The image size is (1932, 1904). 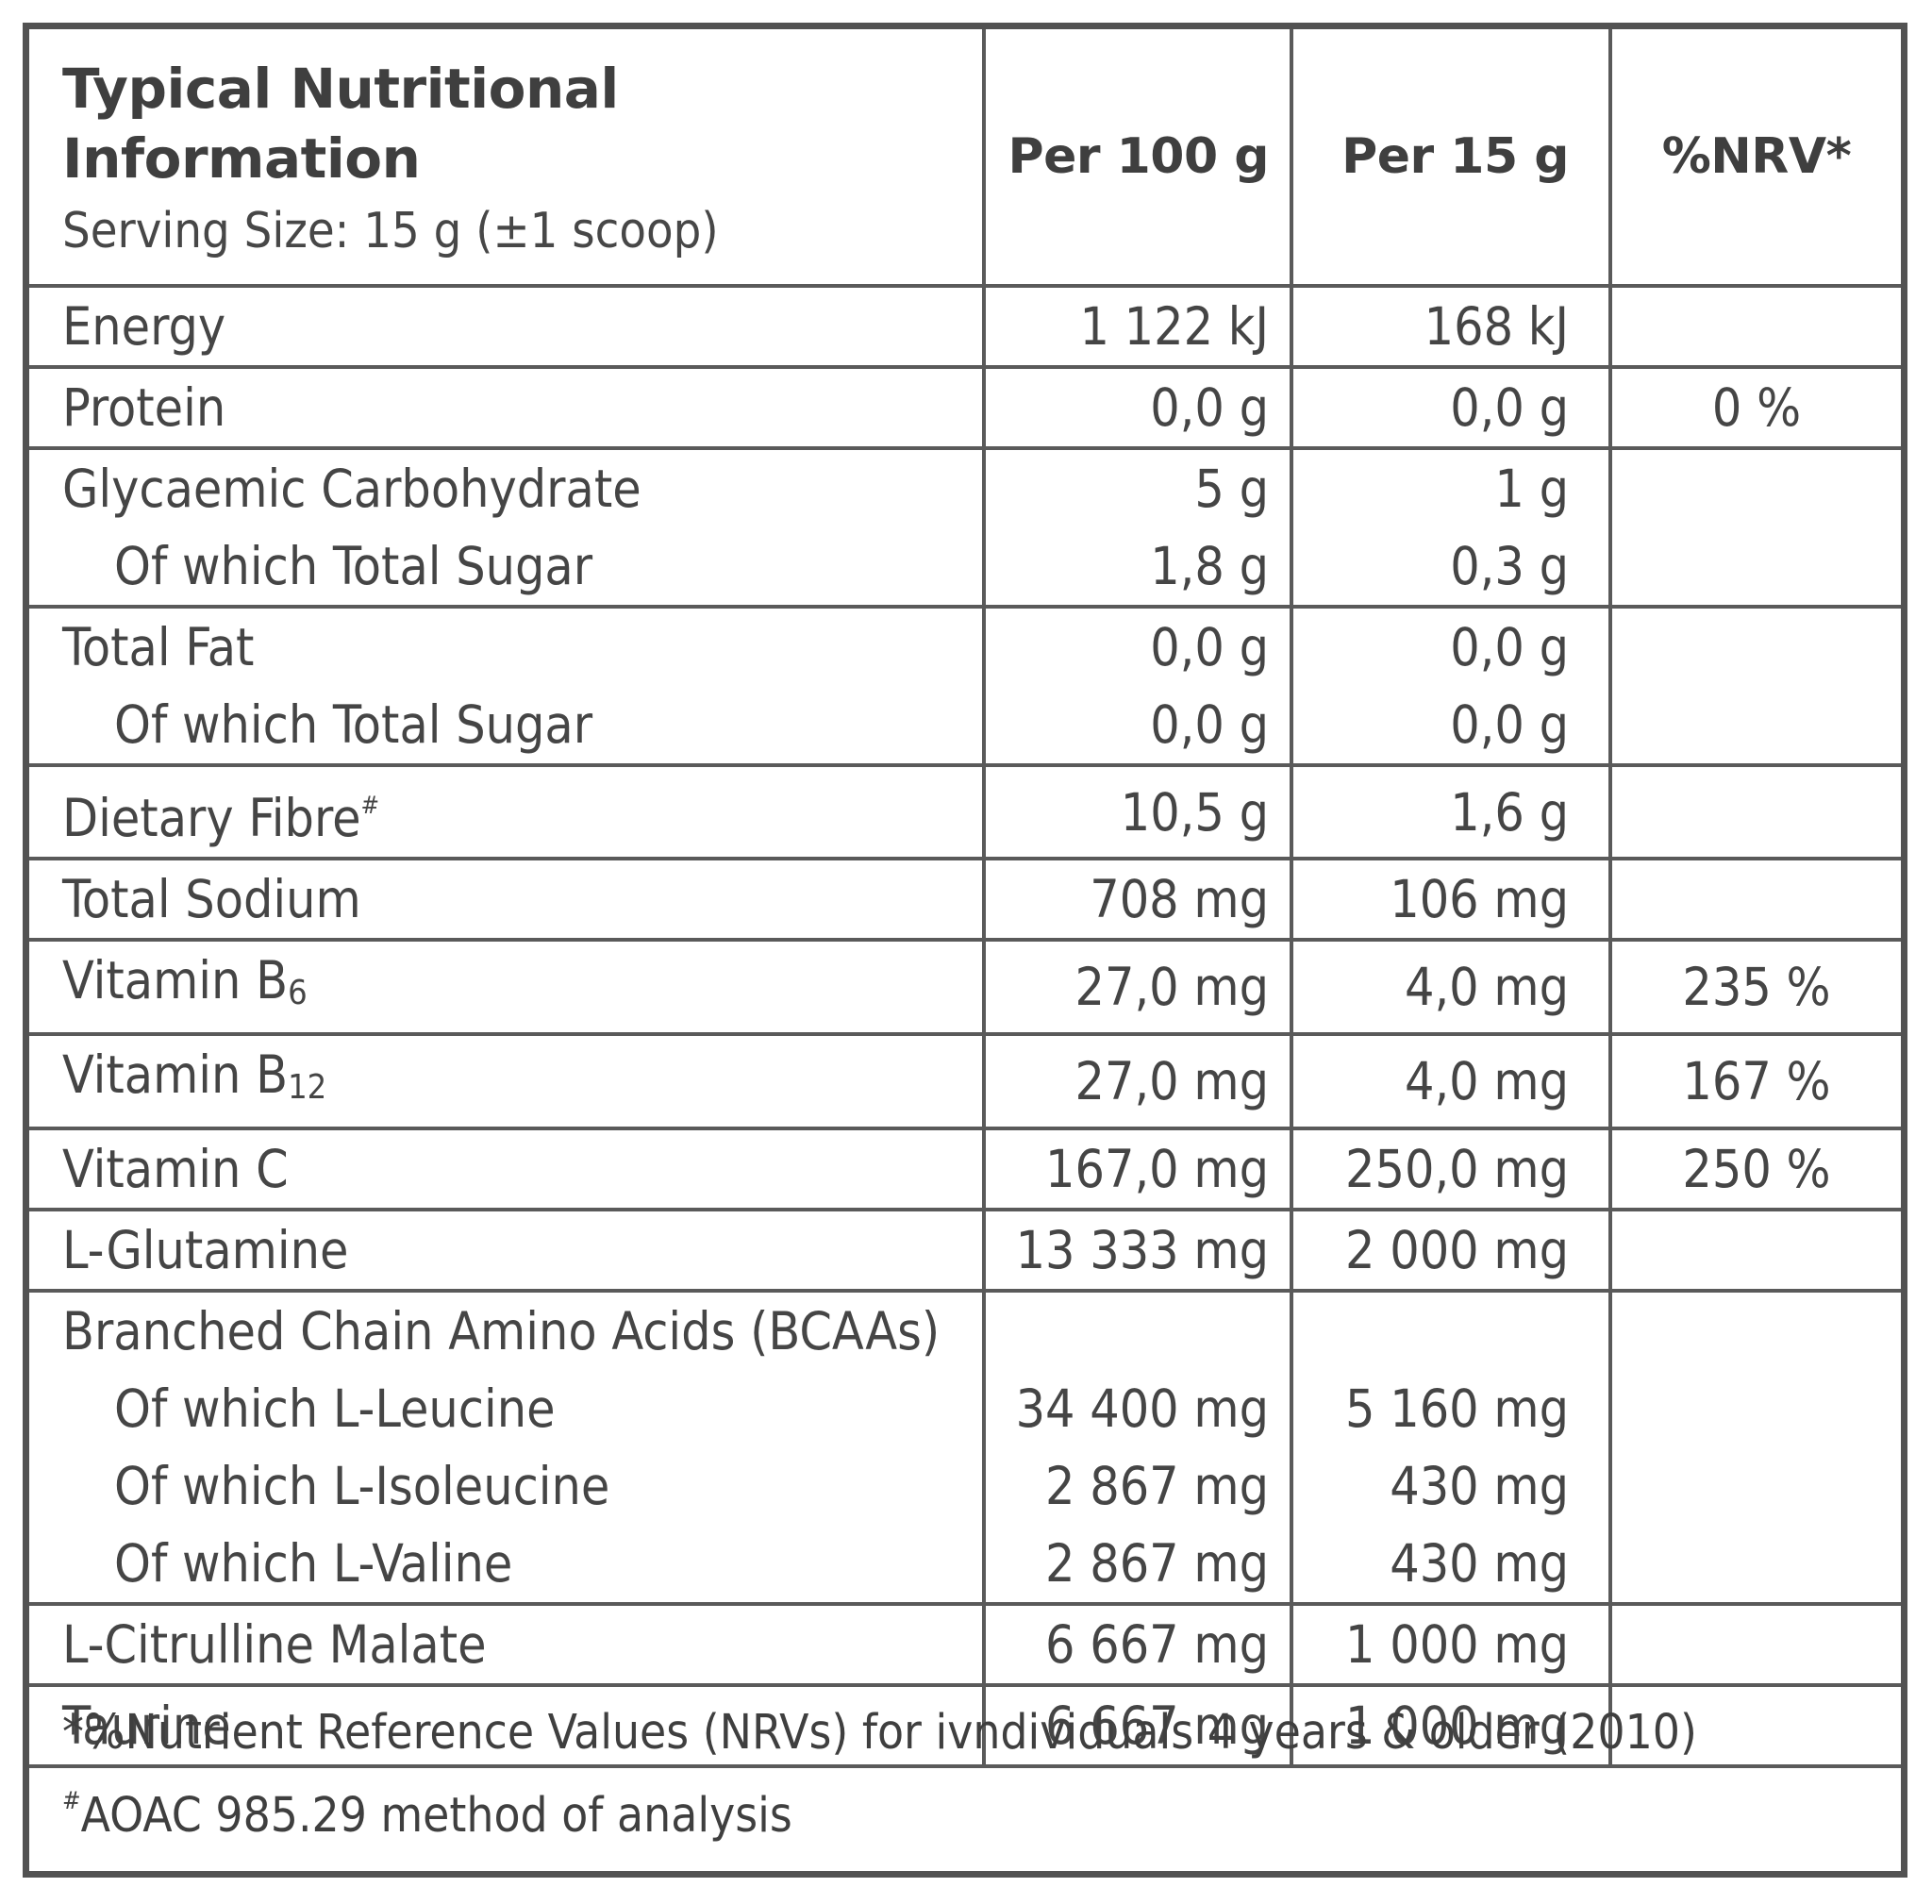 What do you see at coordinates (1755, 1080) in the screenshot?
I see `value-nrv: 167 %` at bounding box center [1755, 1080].